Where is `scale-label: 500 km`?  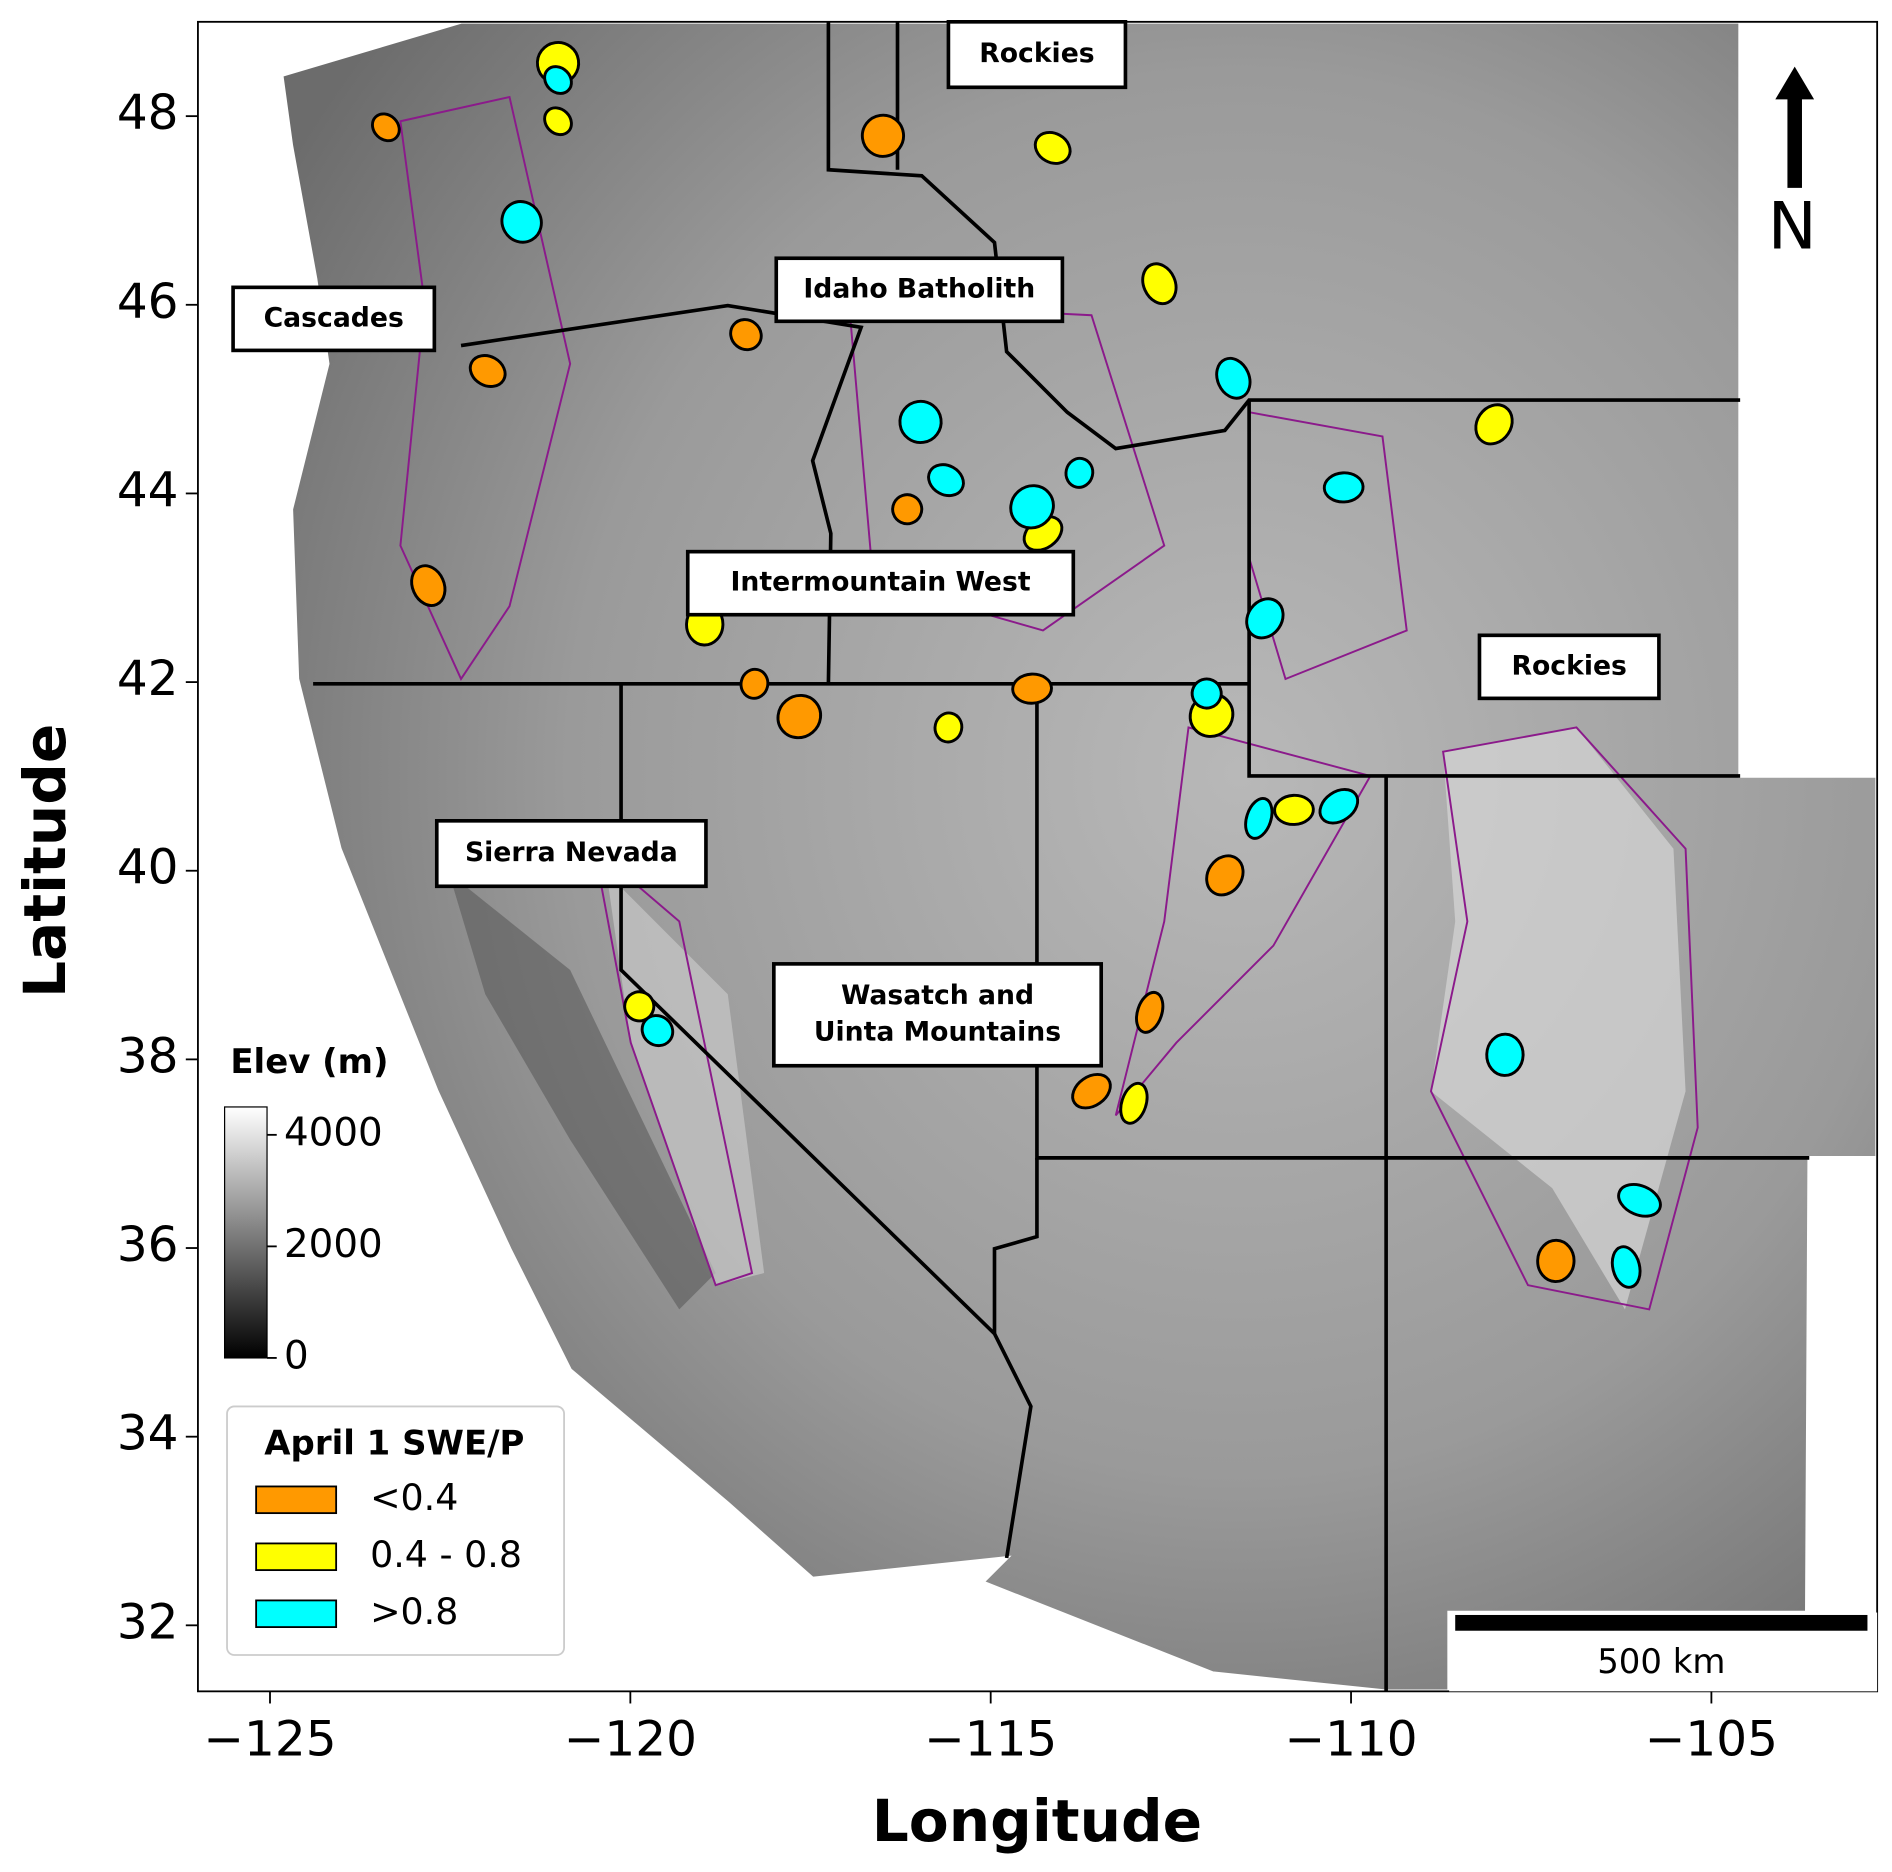 scale-label: 500 km is located at coordinates (1661, 1662).